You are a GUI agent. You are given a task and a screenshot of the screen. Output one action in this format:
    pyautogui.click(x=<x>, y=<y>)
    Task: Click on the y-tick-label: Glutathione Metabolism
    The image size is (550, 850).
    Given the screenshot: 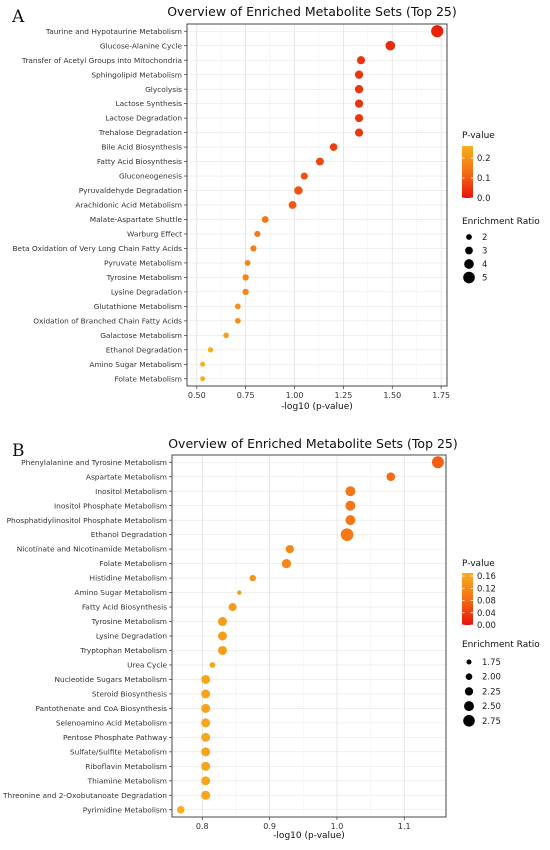 What is the action you would take?
    pyautogui.click(x=138, y=306)
    